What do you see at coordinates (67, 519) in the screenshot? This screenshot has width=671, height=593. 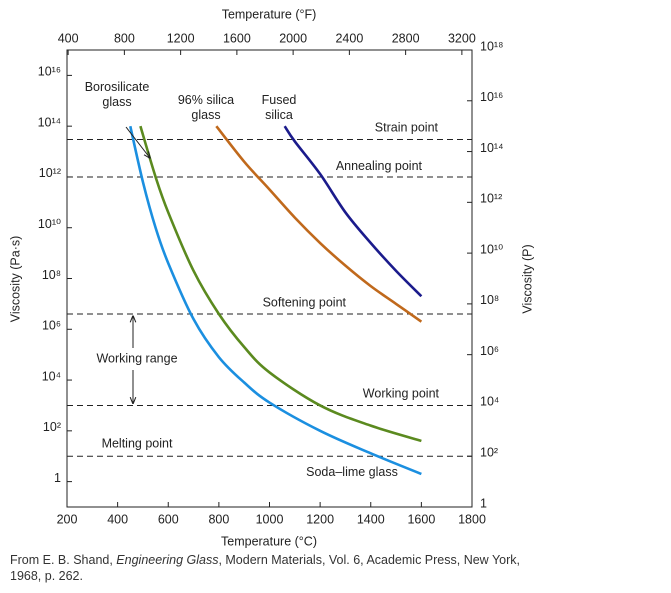 I see `x-tick-label: 200` at bounding box center [67, 519].